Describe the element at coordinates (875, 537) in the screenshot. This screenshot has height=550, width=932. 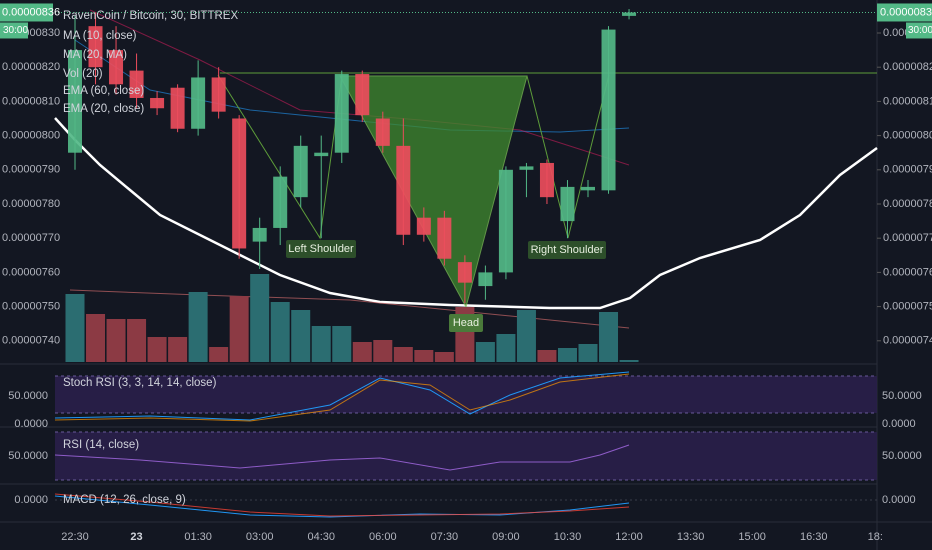
I see `x-tick-label: 18:` at that location.